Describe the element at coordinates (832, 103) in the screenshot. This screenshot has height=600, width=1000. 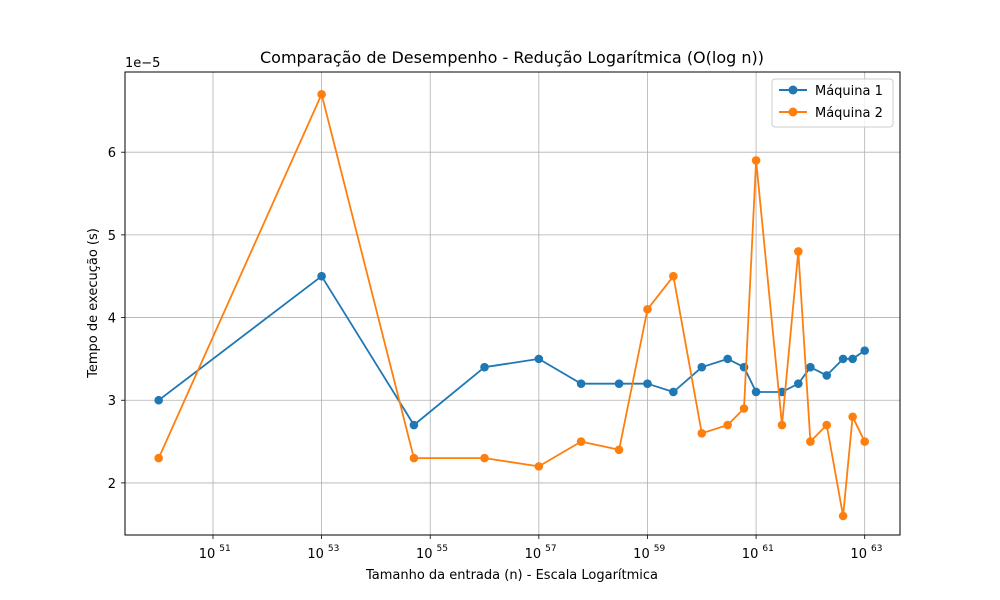
I see `legend: Máquina 1 Máquina 2` at that location.